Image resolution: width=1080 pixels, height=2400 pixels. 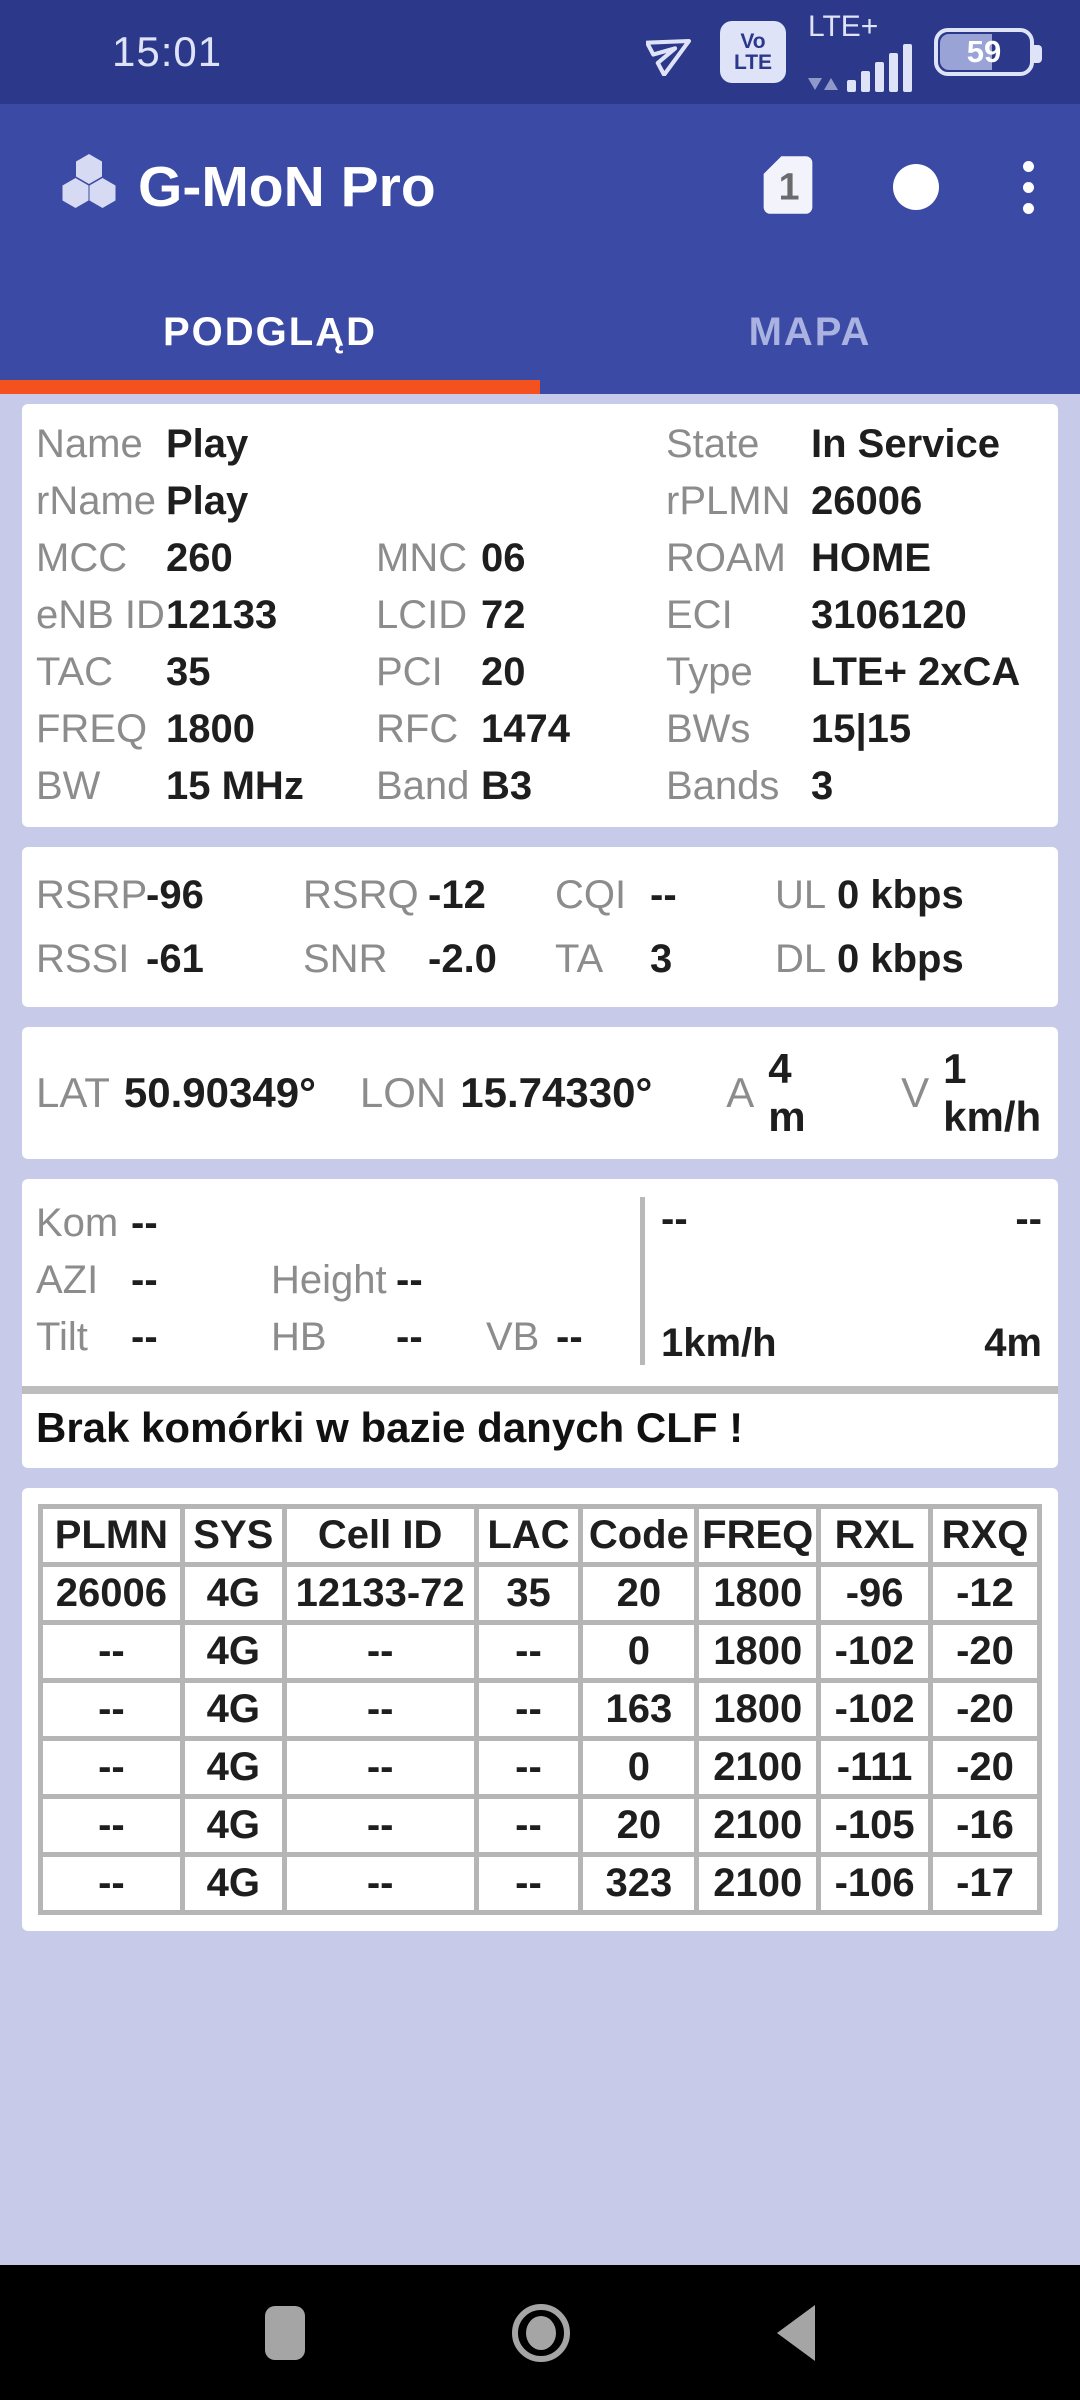 I want to click on lon-label: LON, so click(x=403, y=1092).